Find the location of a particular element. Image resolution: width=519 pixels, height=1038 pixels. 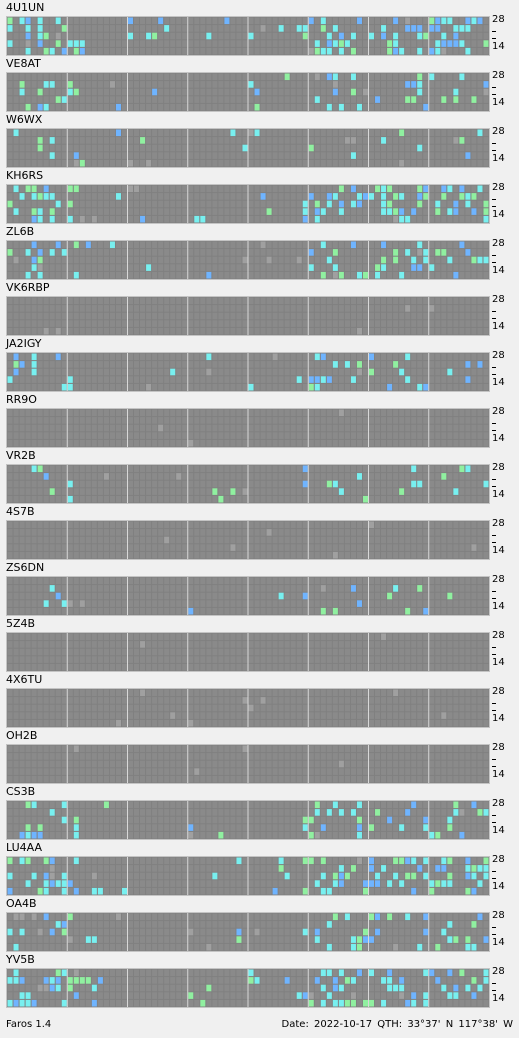

band-28-label: 28 is located at coordinates (498, 523).